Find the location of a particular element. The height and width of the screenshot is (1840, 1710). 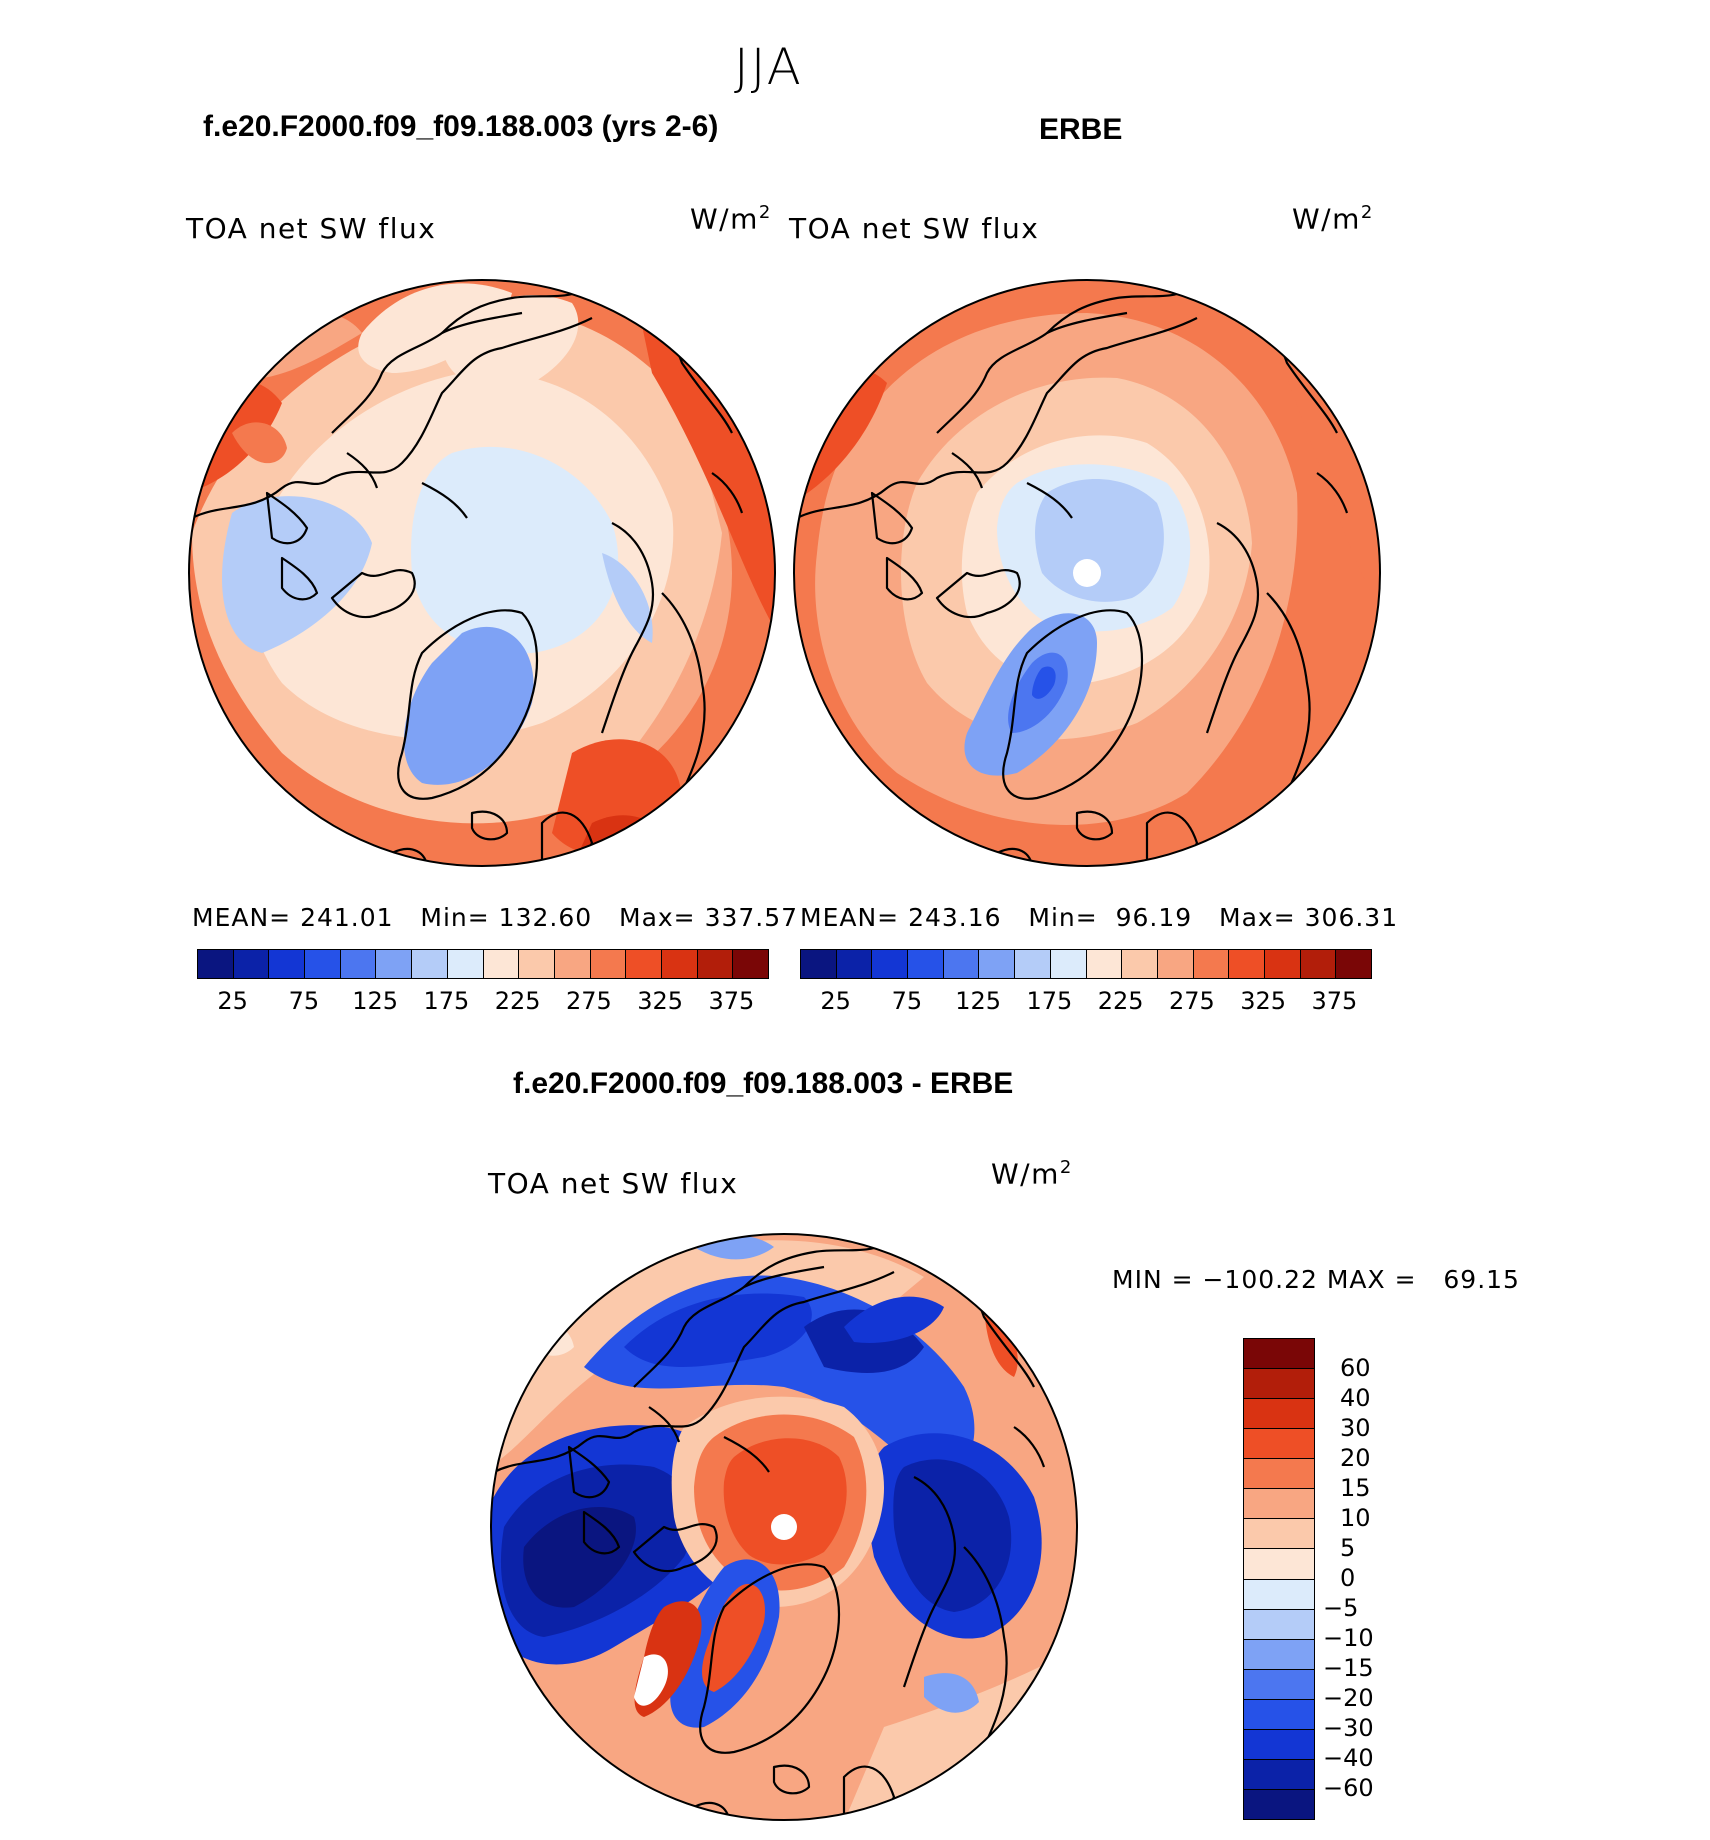

colorbar-tick-label: −5 is located at coordinates (1341, 1608).